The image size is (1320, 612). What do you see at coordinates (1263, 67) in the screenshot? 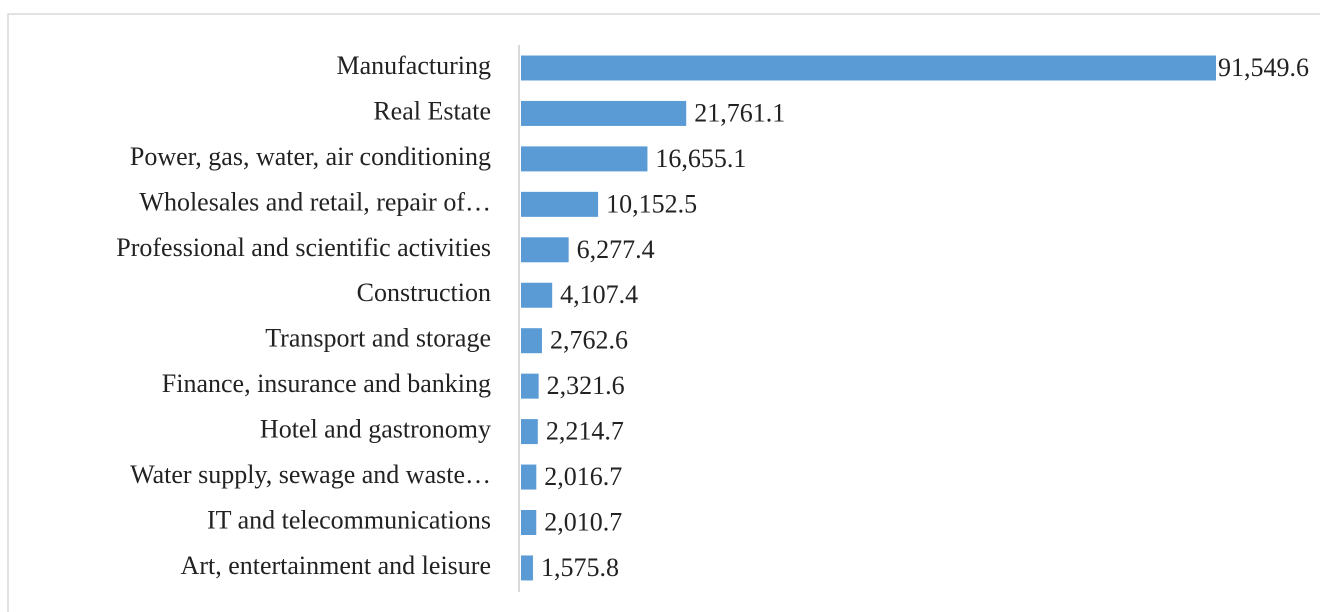
I see `data-label: 91,549.6` at bounding box center [1263, 67].